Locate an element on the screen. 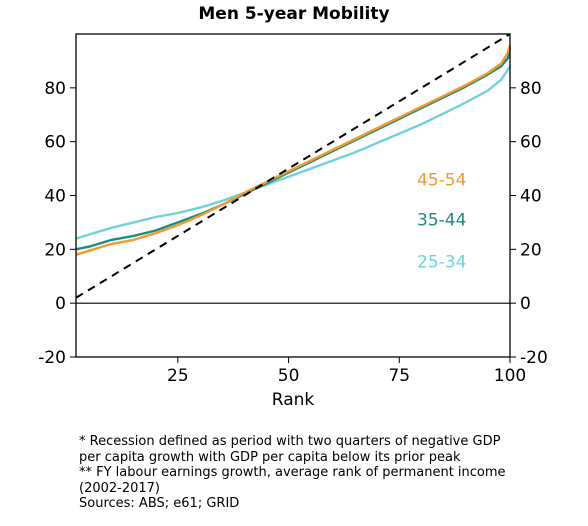 The image size is (588, 526). footnote-period: (2002-2017) is located at coordinates (120, 488).